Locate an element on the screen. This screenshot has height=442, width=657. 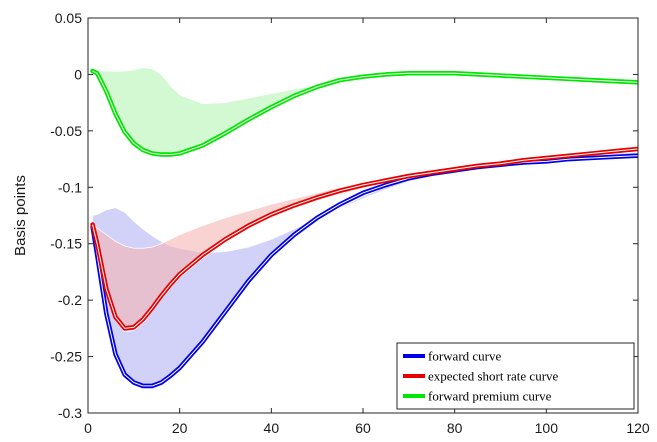
x-tick-label: 40 is located at coordinates (272, 428).